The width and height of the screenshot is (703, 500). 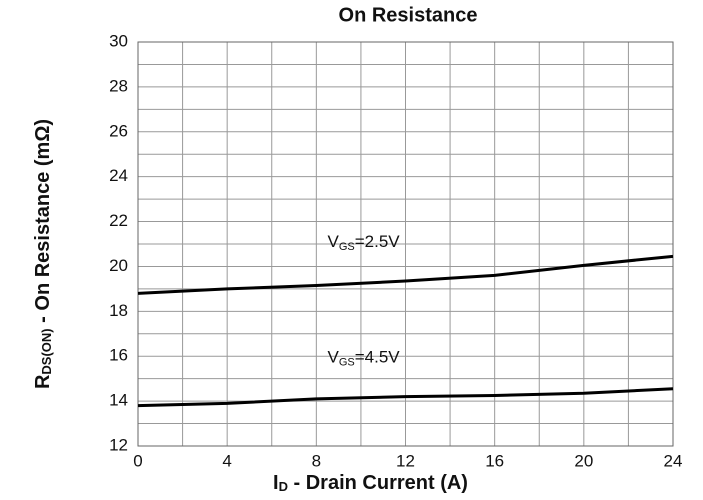 What do you see at coordinates (118, 310) in the screenshot?
I see `y-tick-label: 18` at bounding box center [118, 310].